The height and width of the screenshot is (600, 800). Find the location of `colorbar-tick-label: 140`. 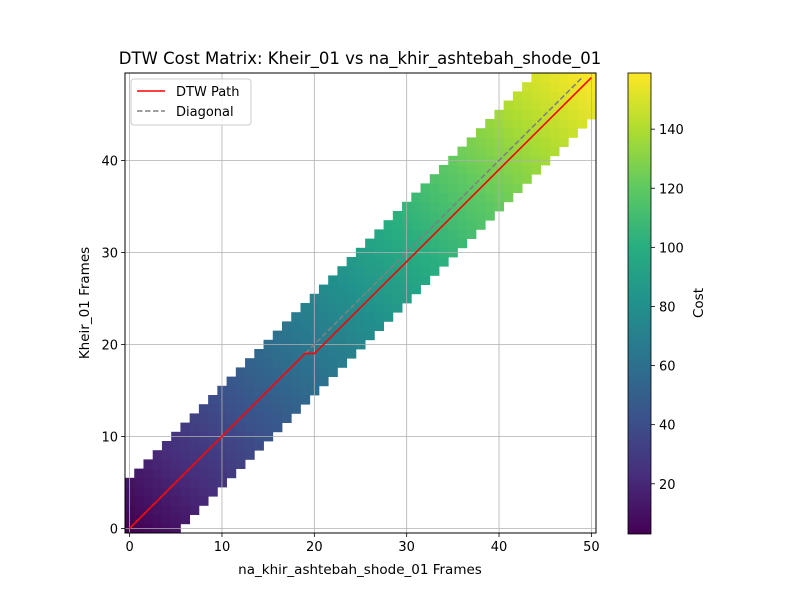

colorbar-tick-label: 140 is located at coordinates (671, 130).